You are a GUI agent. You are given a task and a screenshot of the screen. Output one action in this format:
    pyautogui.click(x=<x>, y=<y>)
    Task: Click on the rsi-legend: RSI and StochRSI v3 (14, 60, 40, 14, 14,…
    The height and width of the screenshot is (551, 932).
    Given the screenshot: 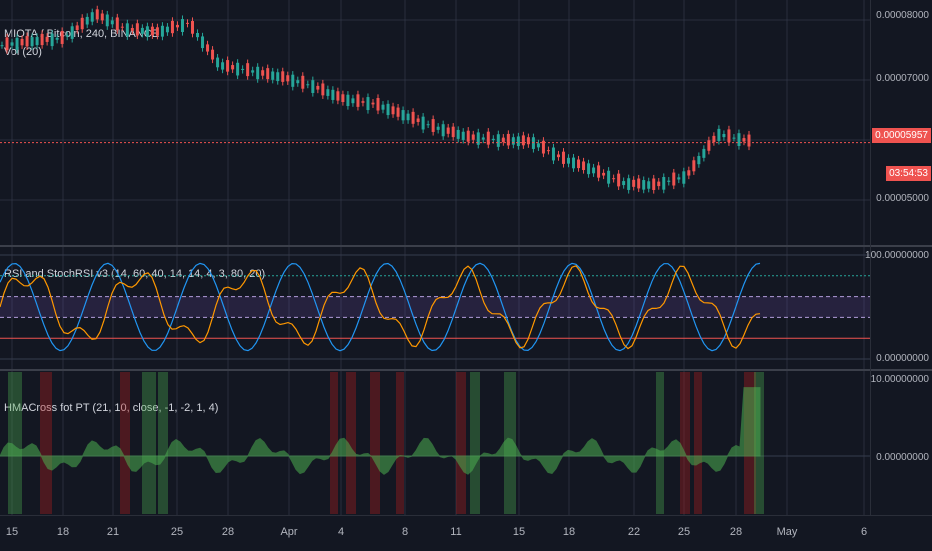 What is the action you would take?
    pyautogui.click(x=135, y=274)
    